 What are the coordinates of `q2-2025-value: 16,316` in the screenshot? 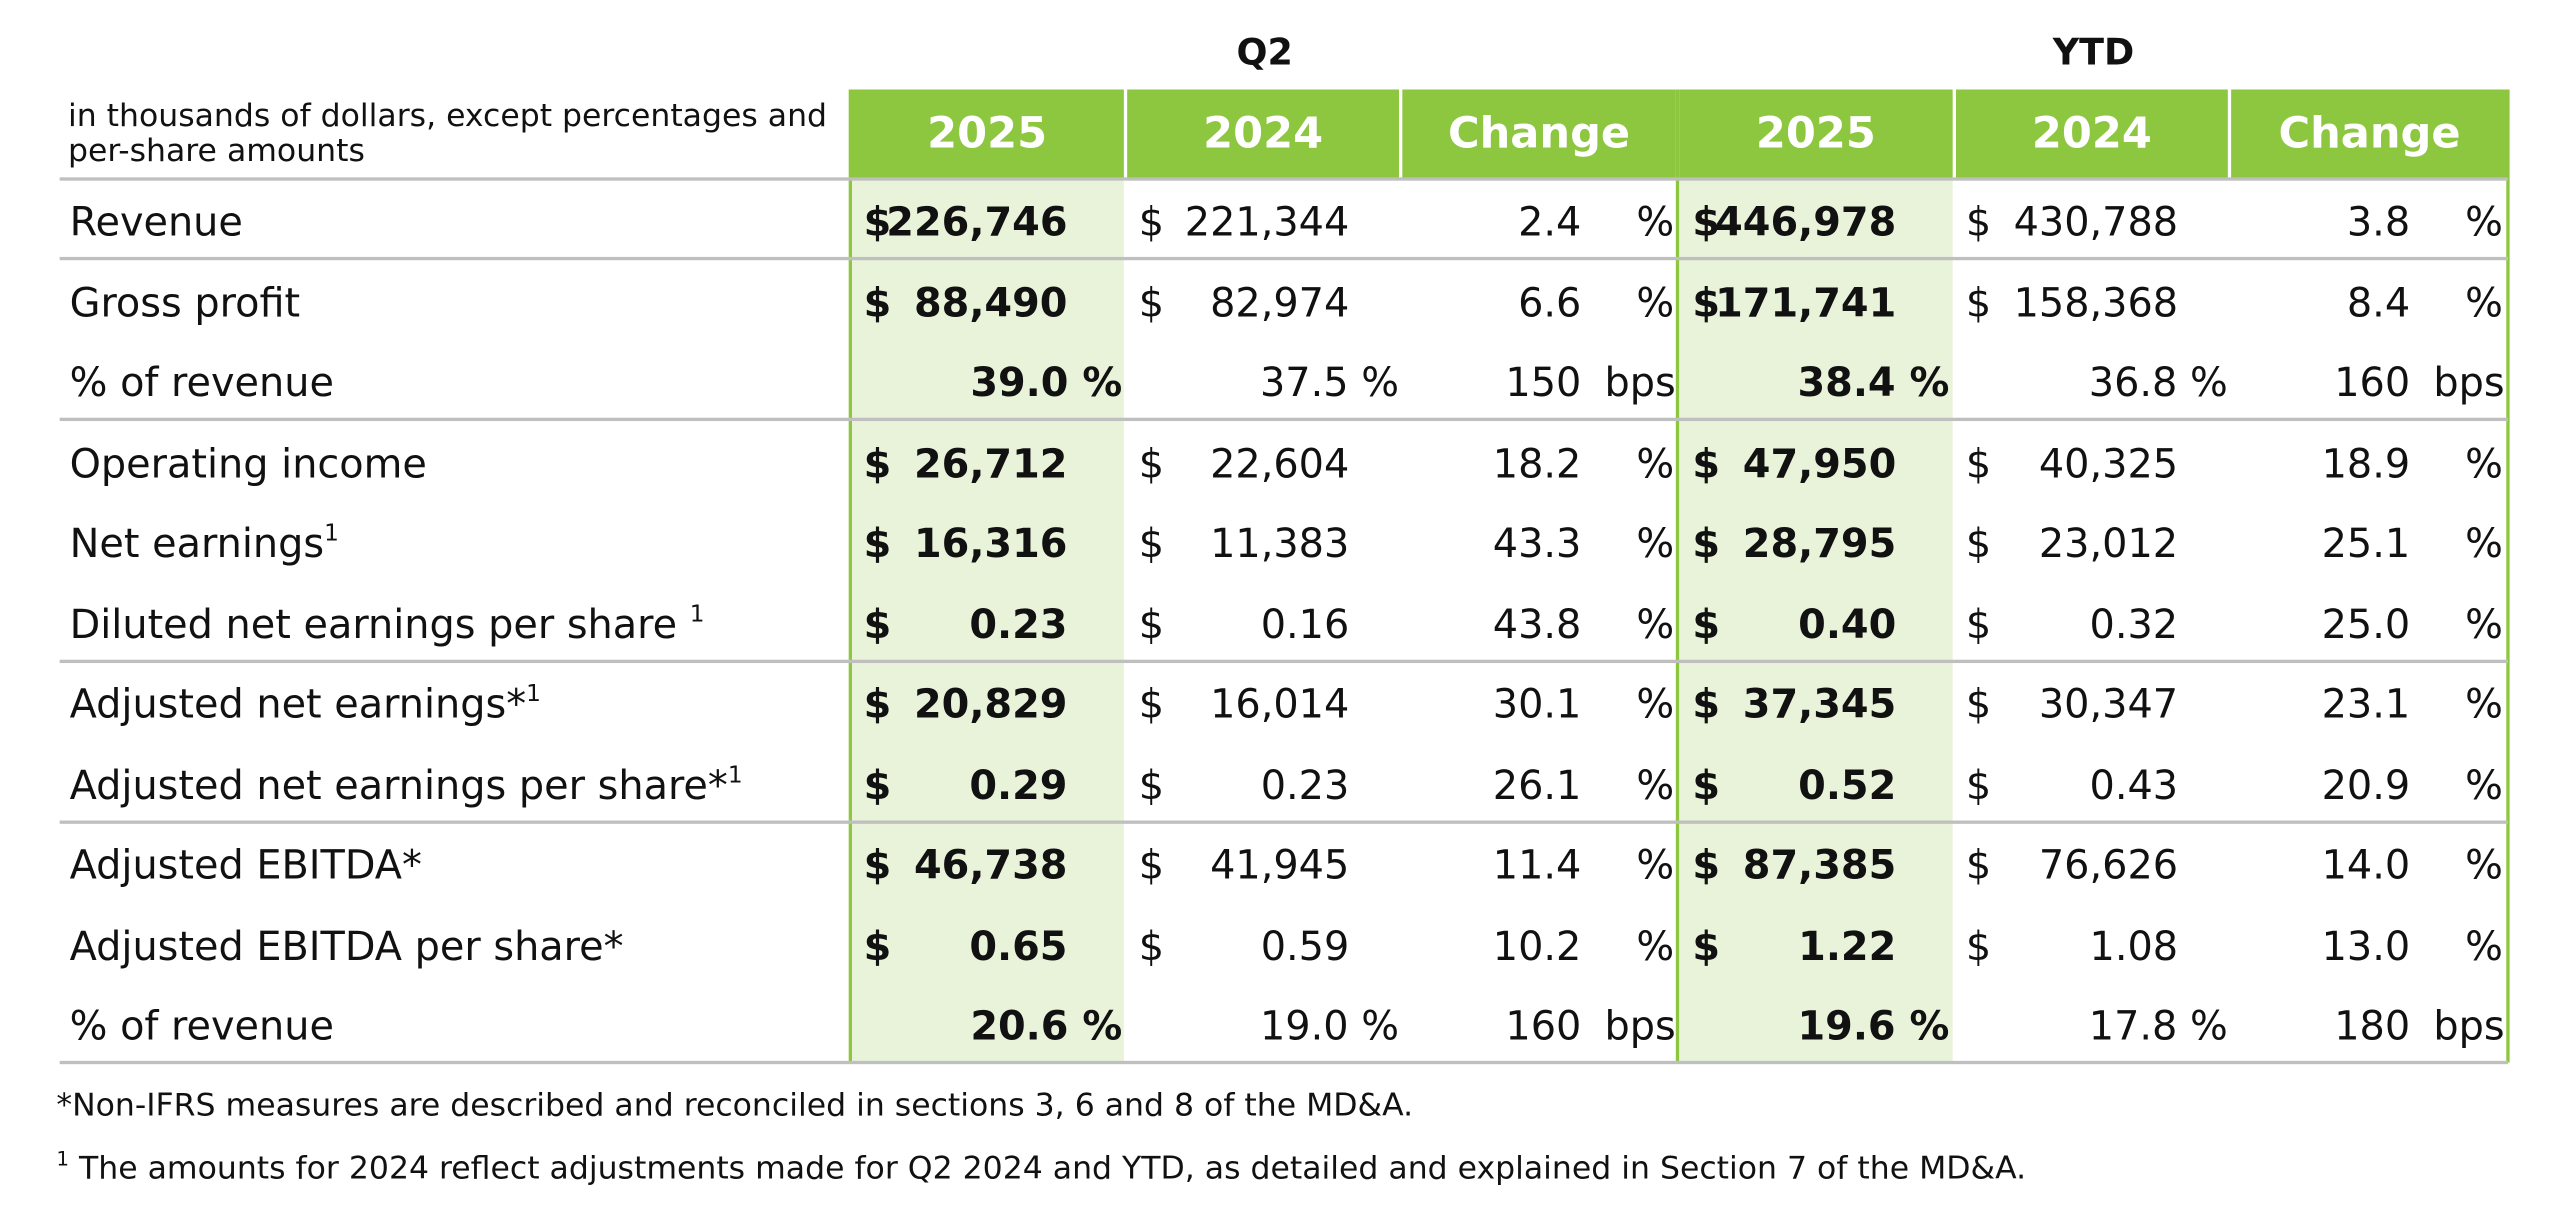 It's located at (990, 543).